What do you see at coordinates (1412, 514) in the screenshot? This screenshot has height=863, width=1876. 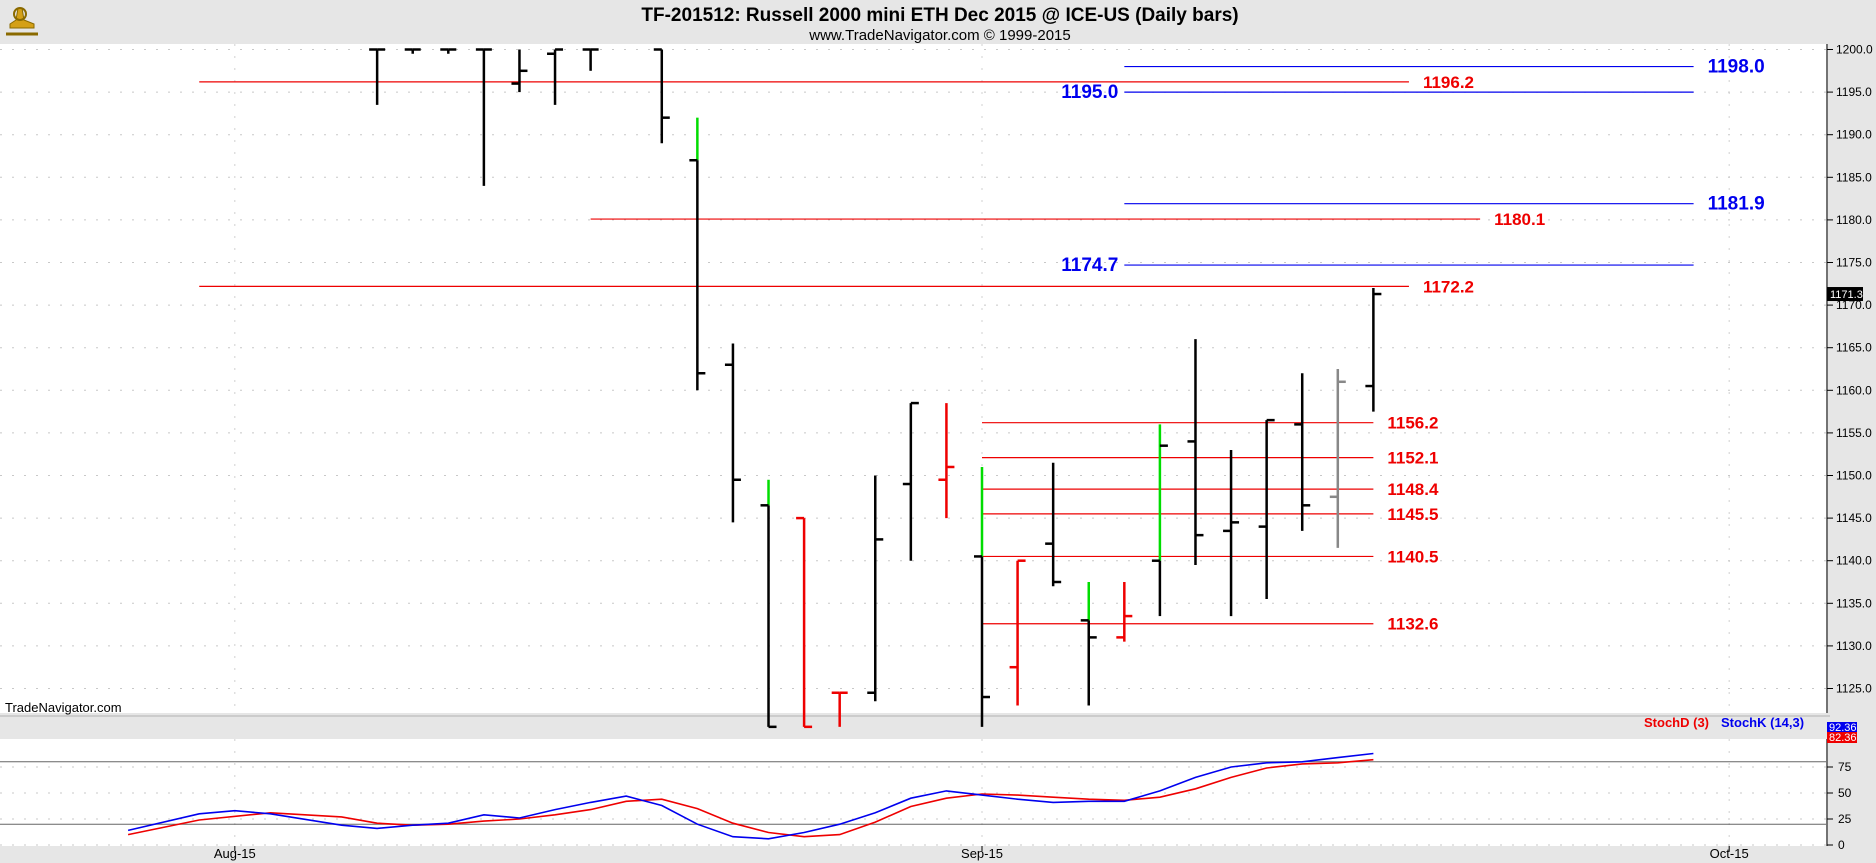 I see `support-level-label: 1145.5` at bounding box center [1412, 514].